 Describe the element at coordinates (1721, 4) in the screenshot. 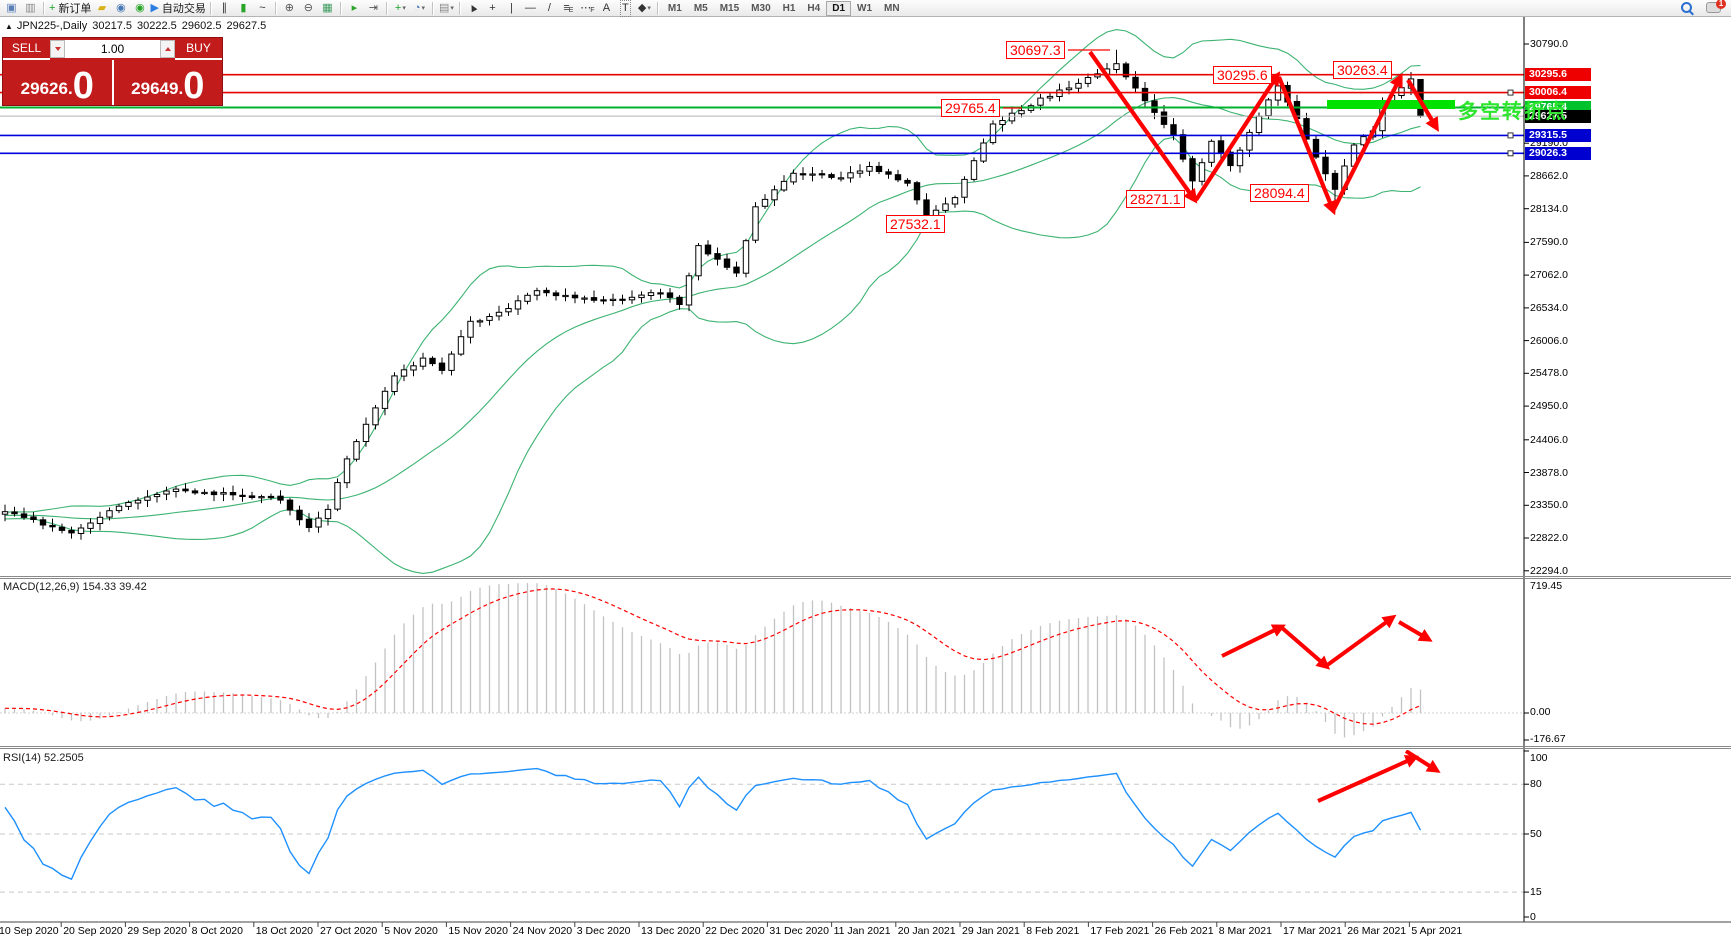

I see `notification-badge: 1` at that location.